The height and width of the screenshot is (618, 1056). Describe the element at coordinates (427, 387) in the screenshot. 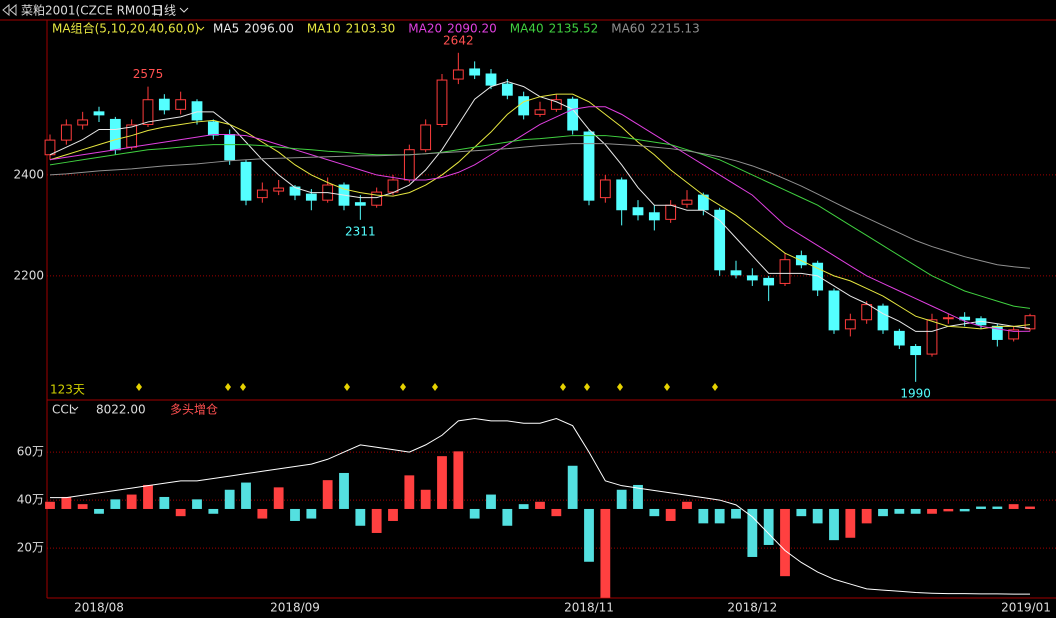

I see `event-markers` at that location.